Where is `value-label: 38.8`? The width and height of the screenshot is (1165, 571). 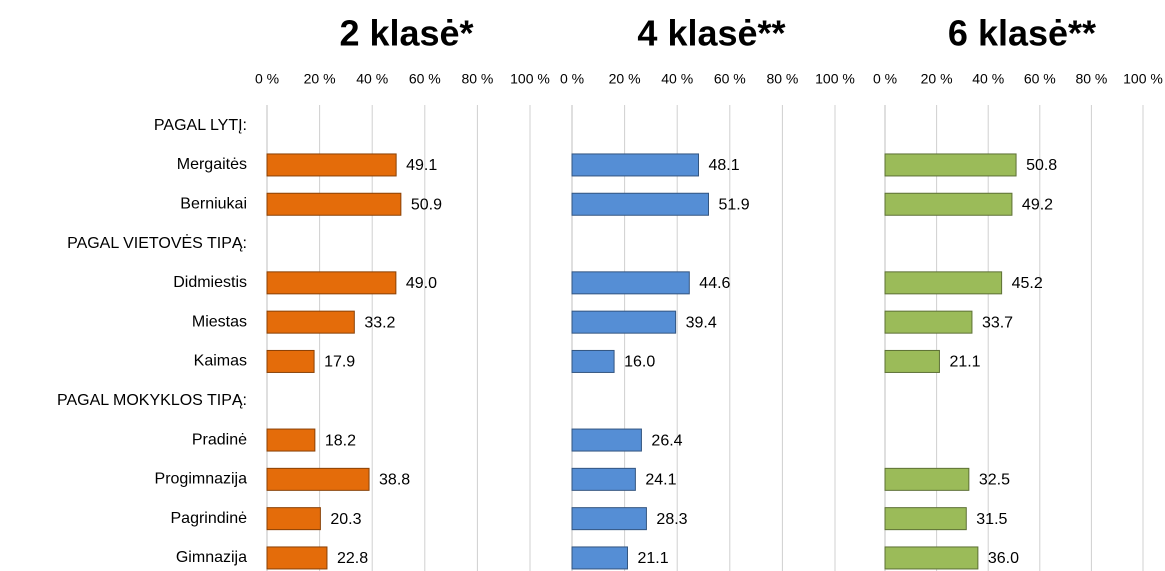 value-label: 38.8 is located at coordinates (394, 480).